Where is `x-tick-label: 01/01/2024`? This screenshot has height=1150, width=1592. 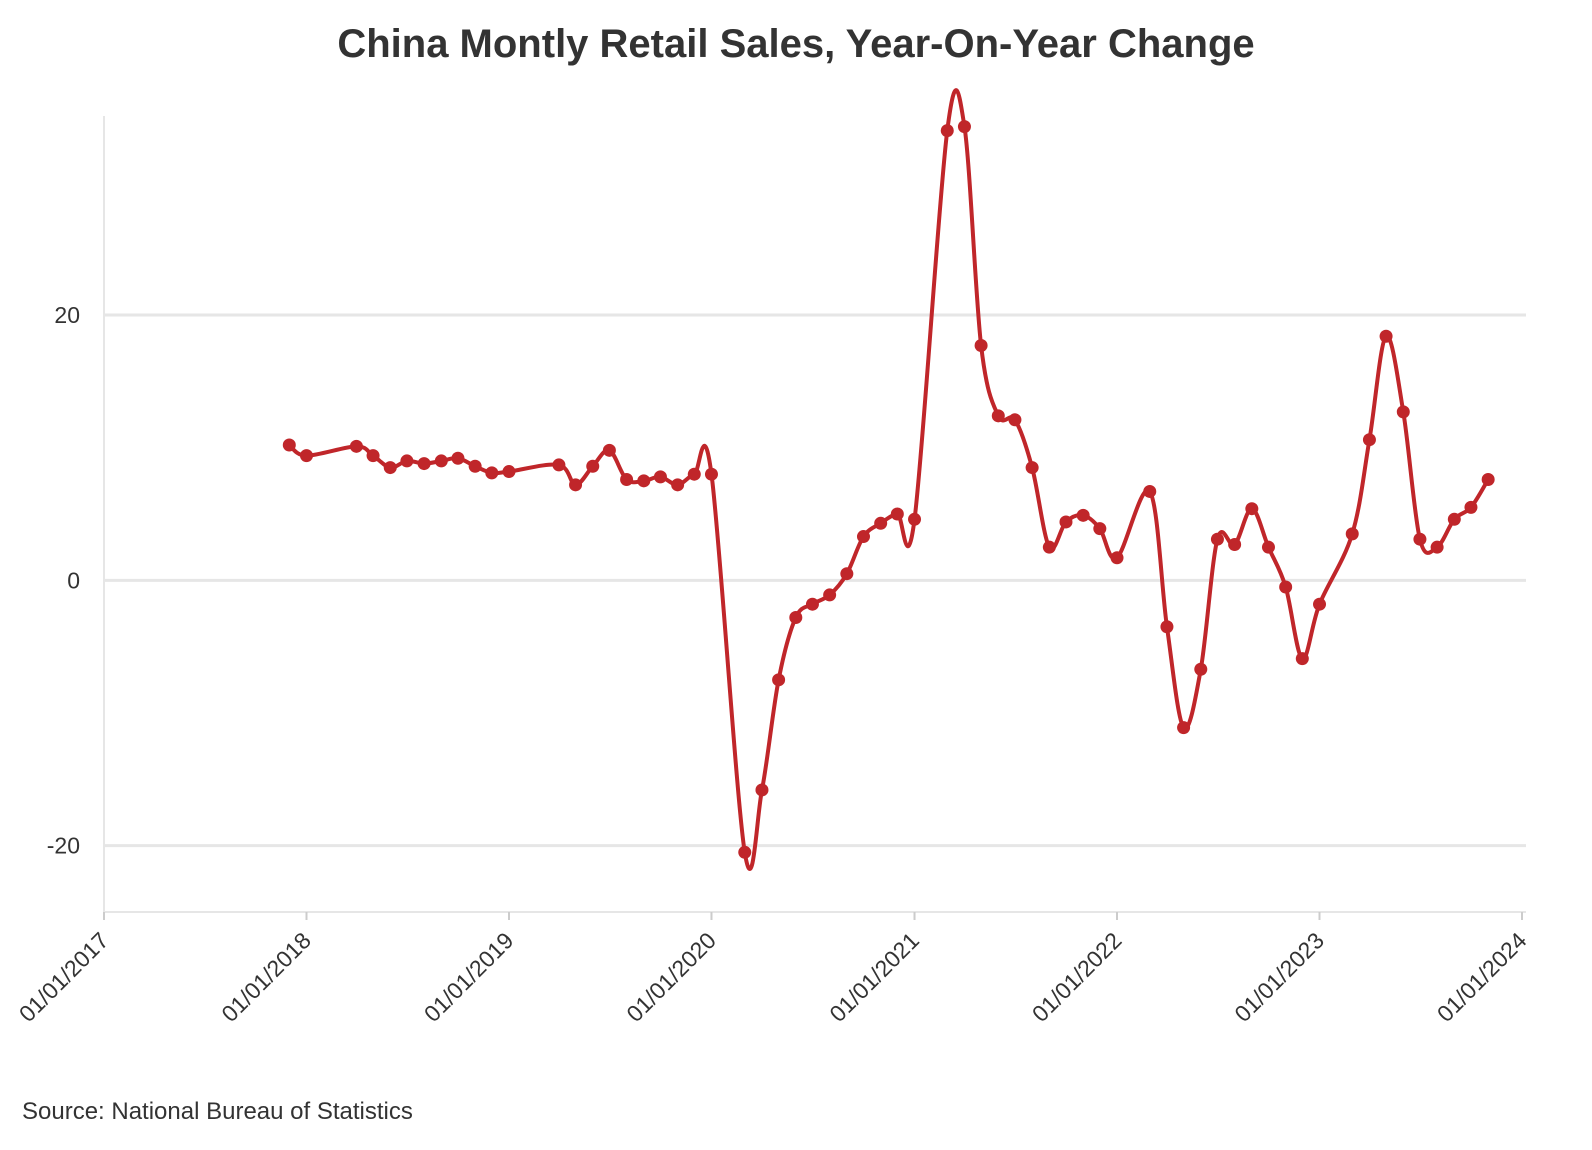 x-tick-label: 01/01/2024 is located at coordinates (1482, 977).